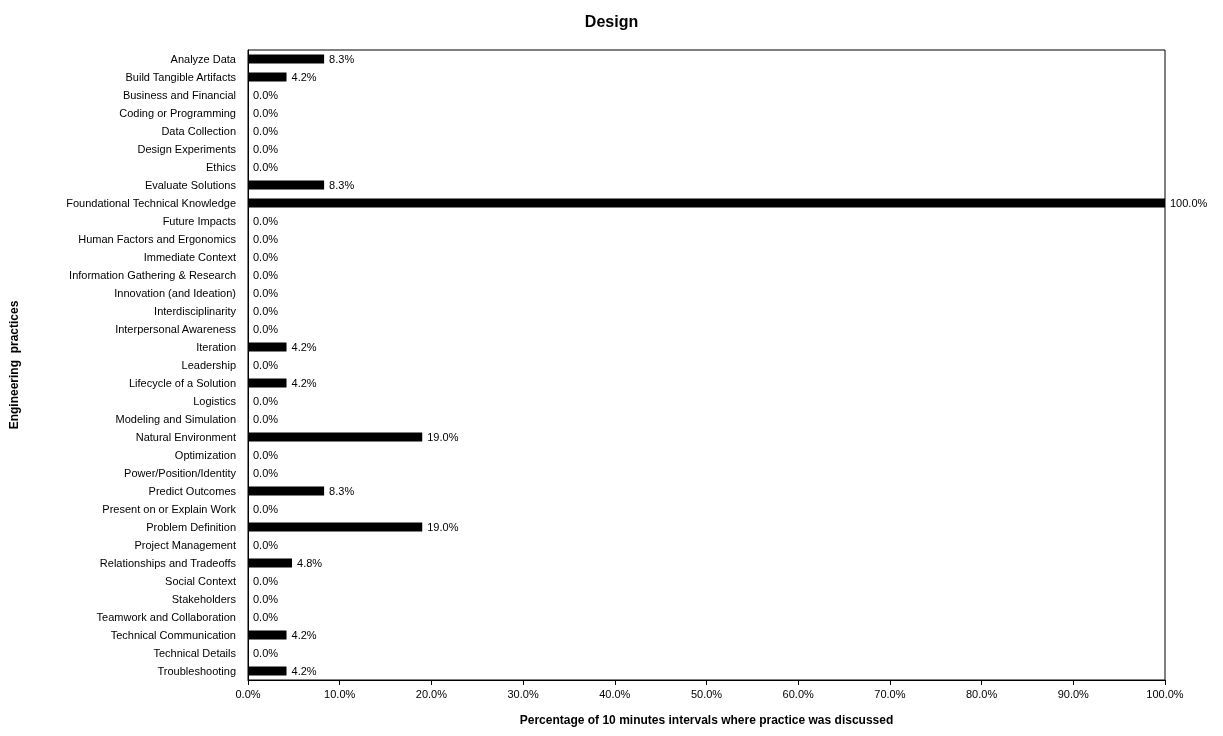  What do you see at coordinates (175, 293) in the screenshot?
I see `y-tick-label: Innovation (and Ideation)` at bounding box center [175, 293].